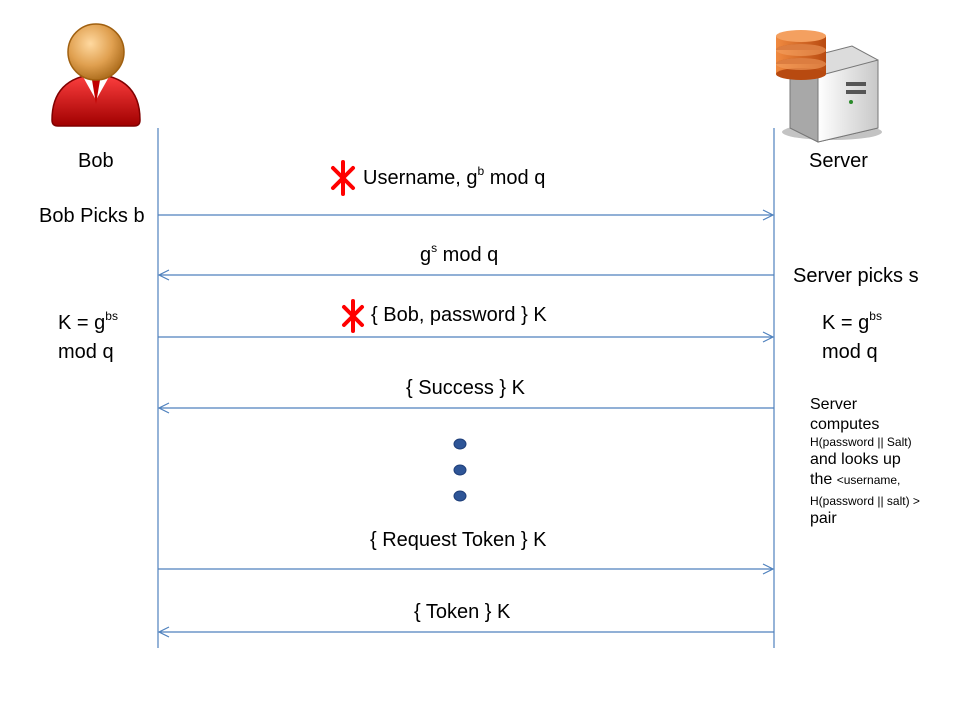 Image resolution: width=960 pixels, height=720 pixels. What do you see at coordinates (462, 612) in the screenshot?
I see `message-token: { Token } K` at bounding box center [462, 612].